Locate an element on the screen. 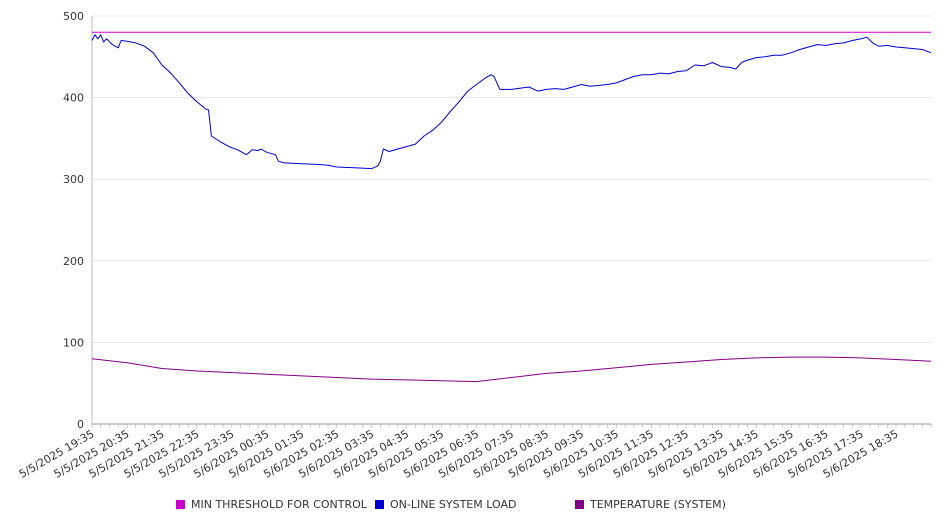  legend-item-online-system-load: ON-LINE SYSTEM LOAD is located at coordinates (445, 504).